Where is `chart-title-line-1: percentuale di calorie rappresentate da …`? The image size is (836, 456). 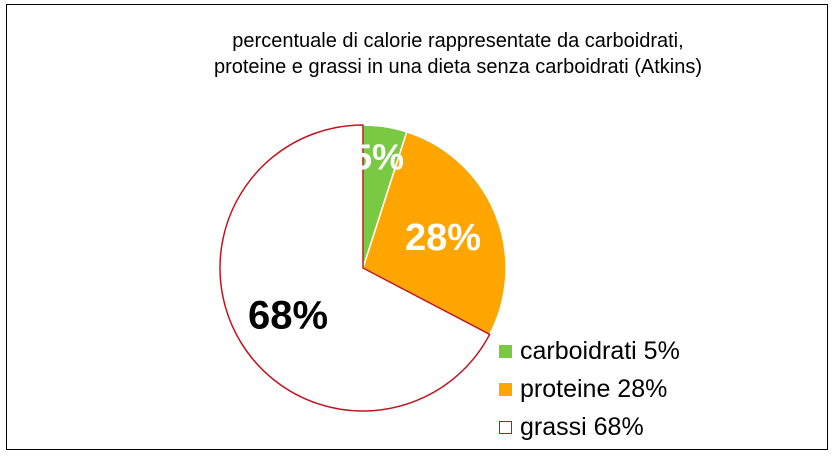
chart-title-line-1: percentuale di calorie rappresentate da … is located at coordinates (458, 41).